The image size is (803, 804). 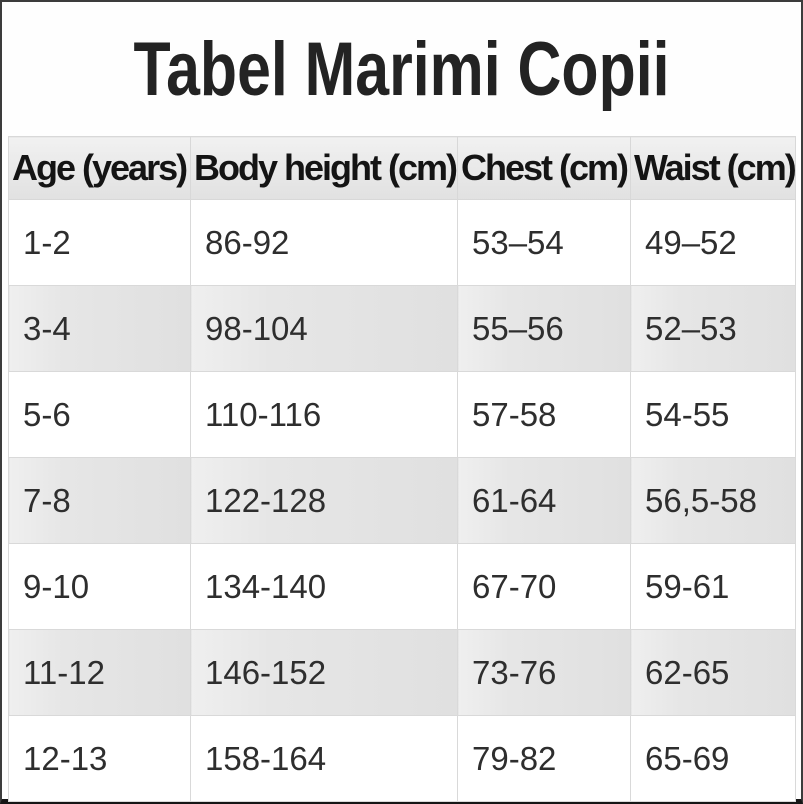 I want to click on table-row: 9-10 134-140 67-70 59-61, so click(x=402, y=586).